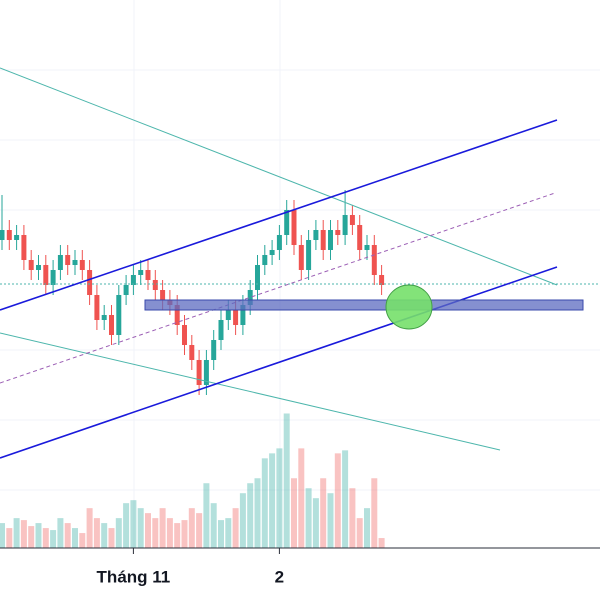 The height and width of the screenshot is (600, 600). I want to click on zone, so click(364, 305).